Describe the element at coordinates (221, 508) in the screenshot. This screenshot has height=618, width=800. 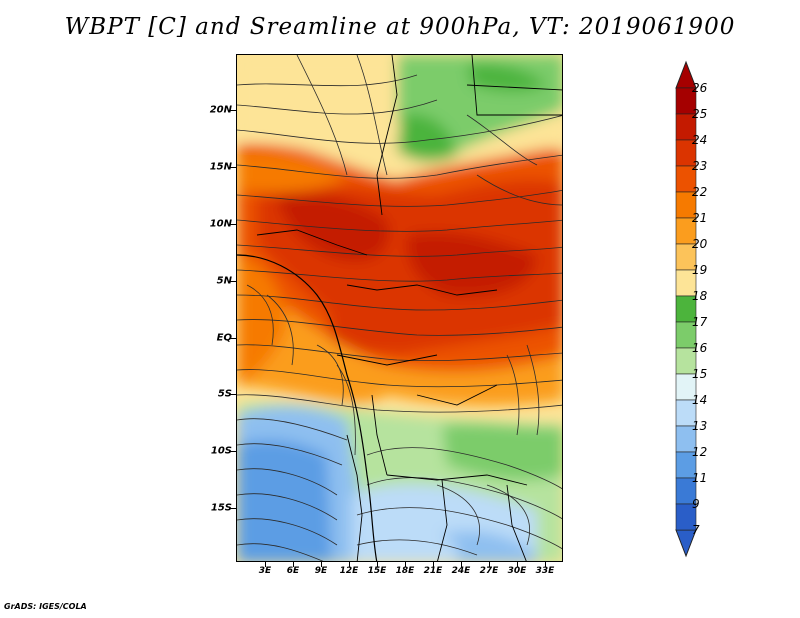
I see `lat-label-15s: 15S` at that location.